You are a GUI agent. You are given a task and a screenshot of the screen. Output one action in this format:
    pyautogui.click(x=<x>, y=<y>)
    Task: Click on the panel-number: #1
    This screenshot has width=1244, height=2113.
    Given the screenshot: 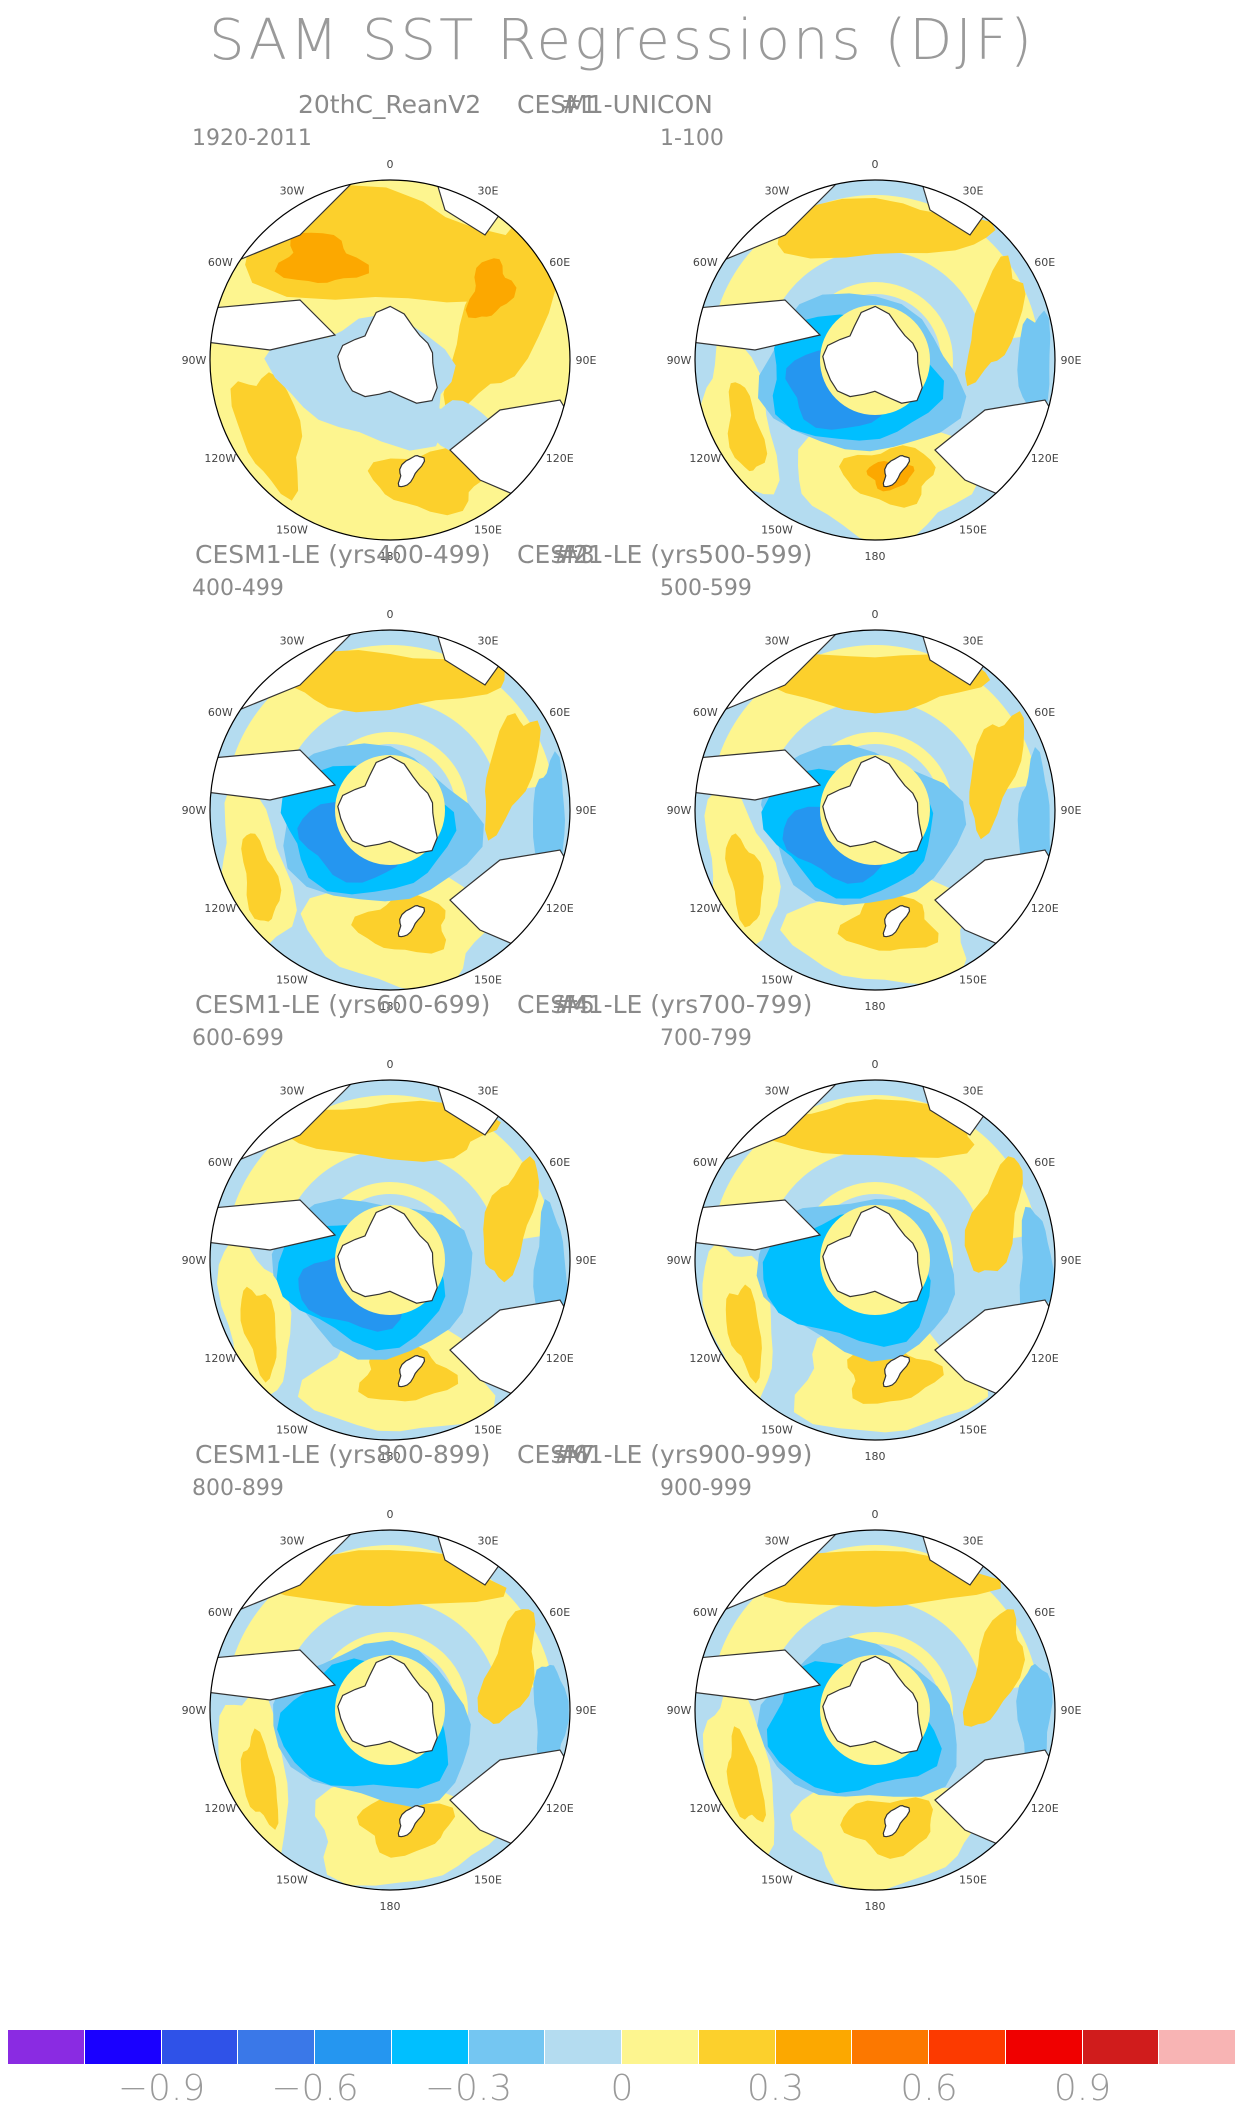 What is the action you would take?
    pyautogui.click(x=578, y=104)
    